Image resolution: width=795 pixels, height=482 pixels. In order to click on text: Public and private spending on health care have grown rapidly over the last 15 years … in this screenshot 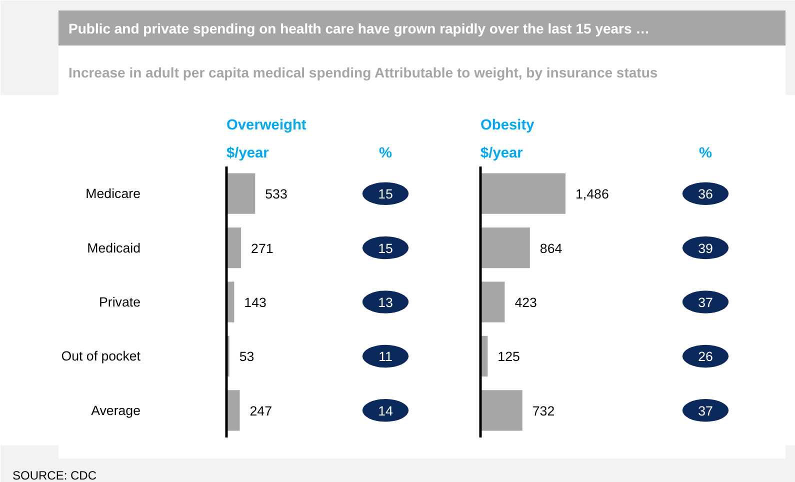, I will do `click(359, 28)`.